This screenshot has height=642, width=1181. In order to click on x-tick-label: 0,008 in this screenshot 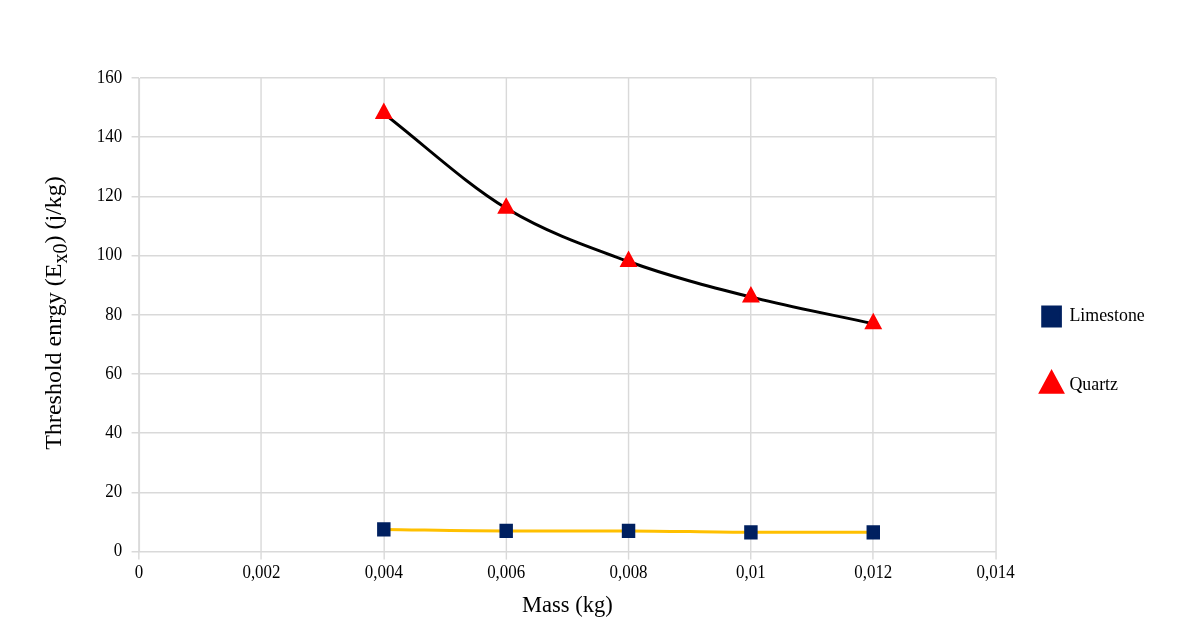, I will do `click(628, 572)`.